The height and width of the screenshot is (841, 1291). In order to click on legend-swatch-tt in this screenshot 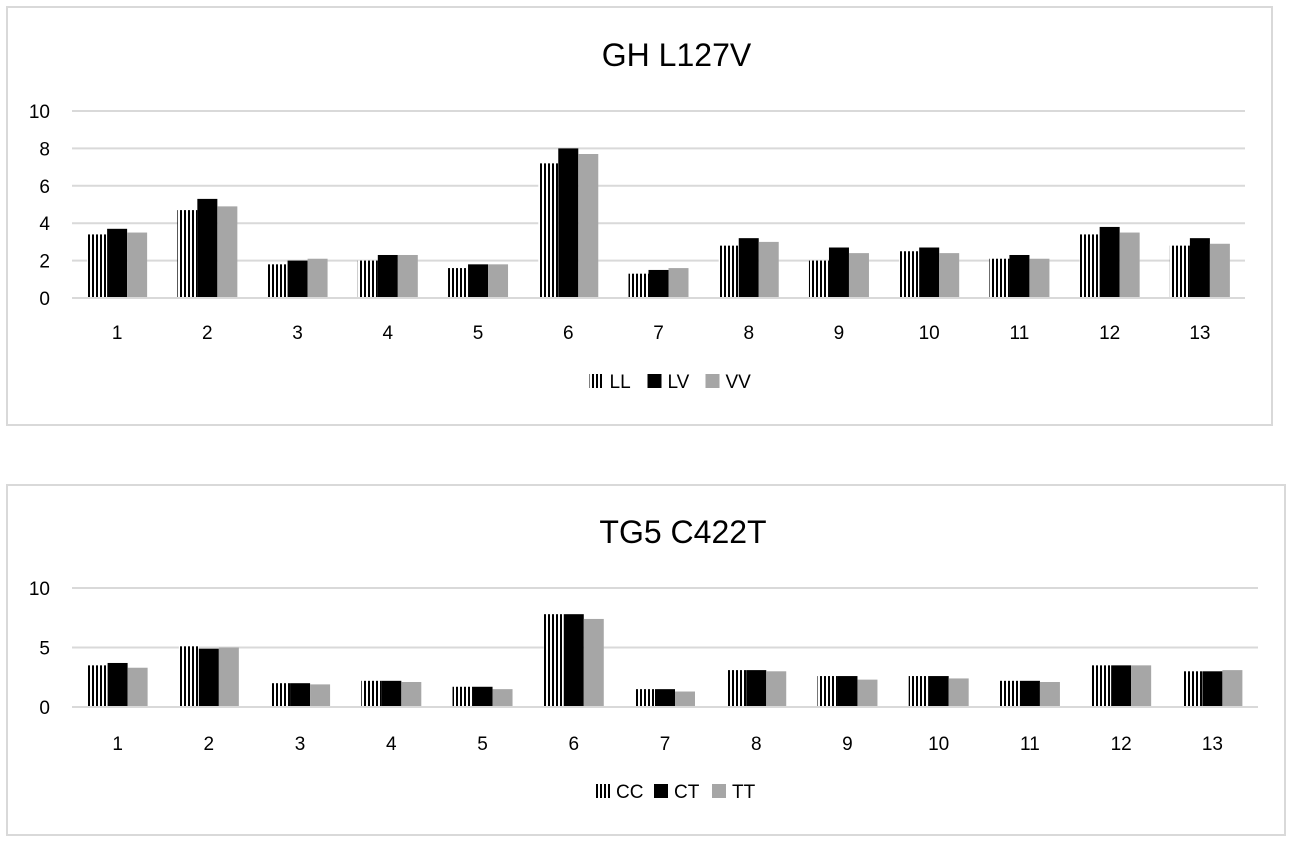, I will do `click(719, 791)`.